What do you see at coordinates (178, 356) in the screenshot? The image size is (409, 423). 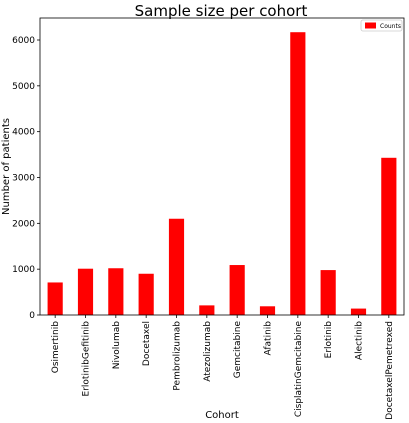 I see `x-tick-label: Pembrolizumab` at bounding box center [178, 356].